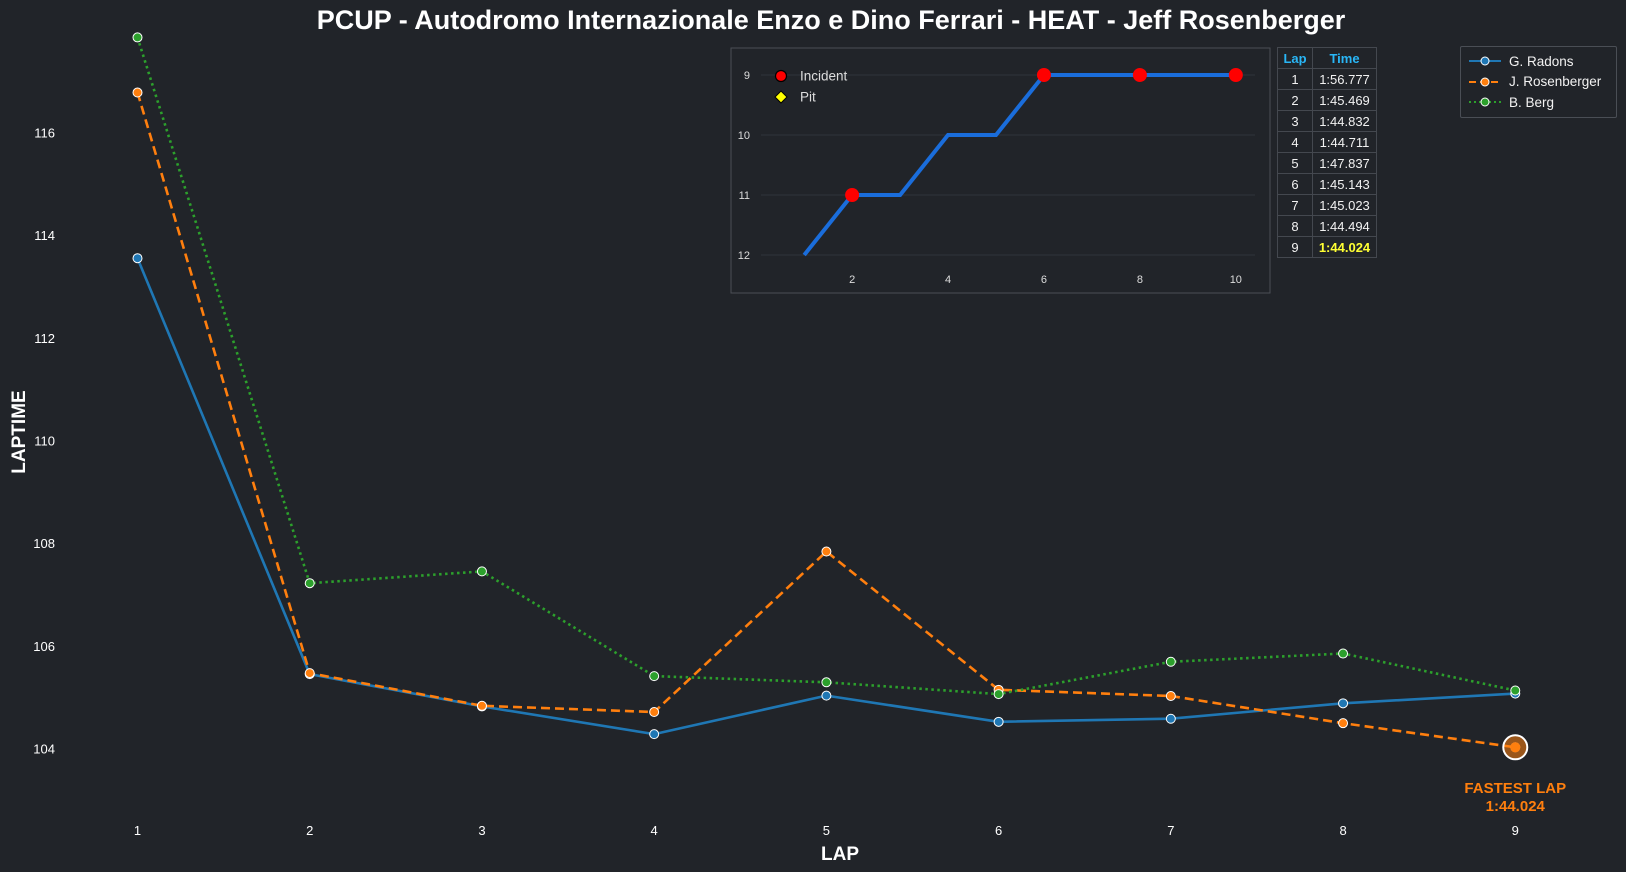  What do you see at coordinates (1236, 280) in the screenshot?
I see `inset-x-tick-label: 10` at bounding box center [1236, 280].